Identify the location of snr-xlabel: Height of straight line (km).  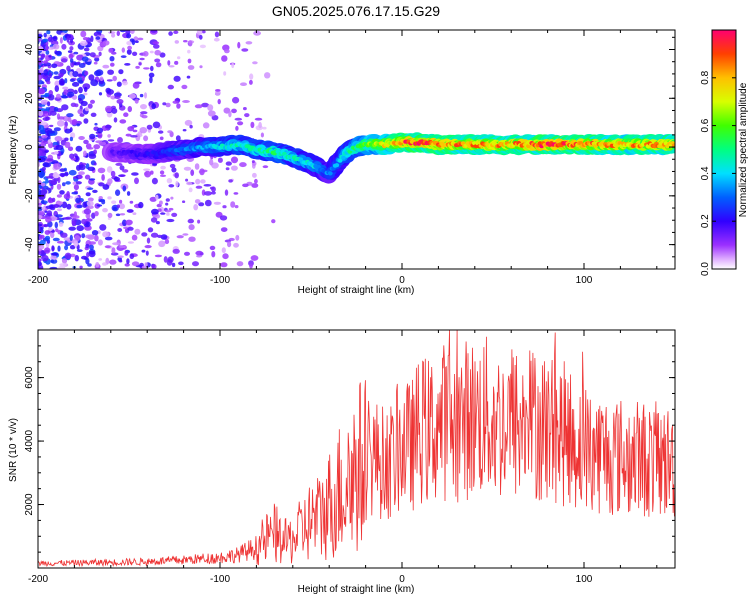
(356, 589).